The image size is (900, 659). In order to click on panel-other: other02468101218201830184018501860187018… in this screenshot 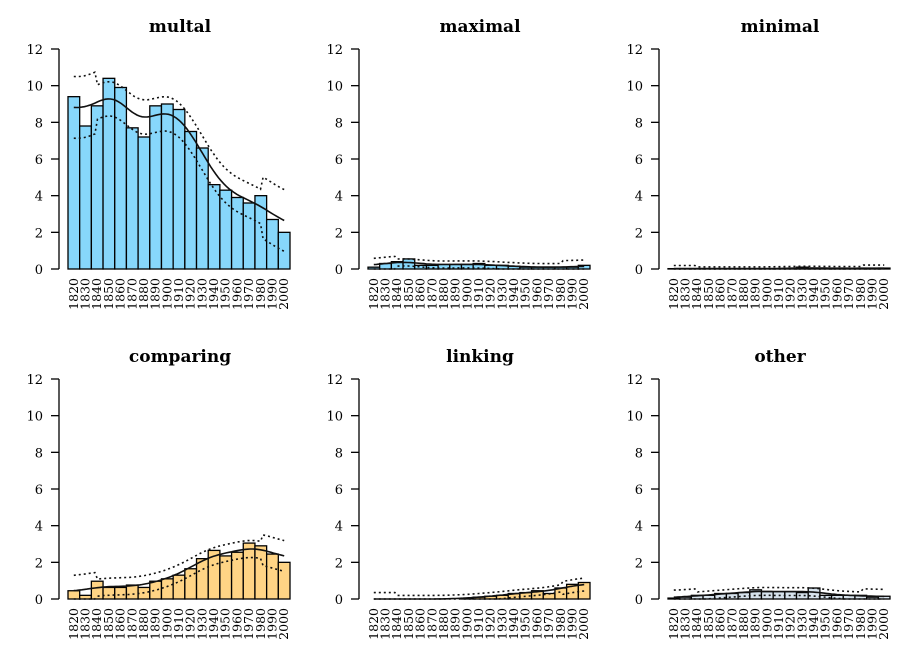, I will do `click(758, 493)`.